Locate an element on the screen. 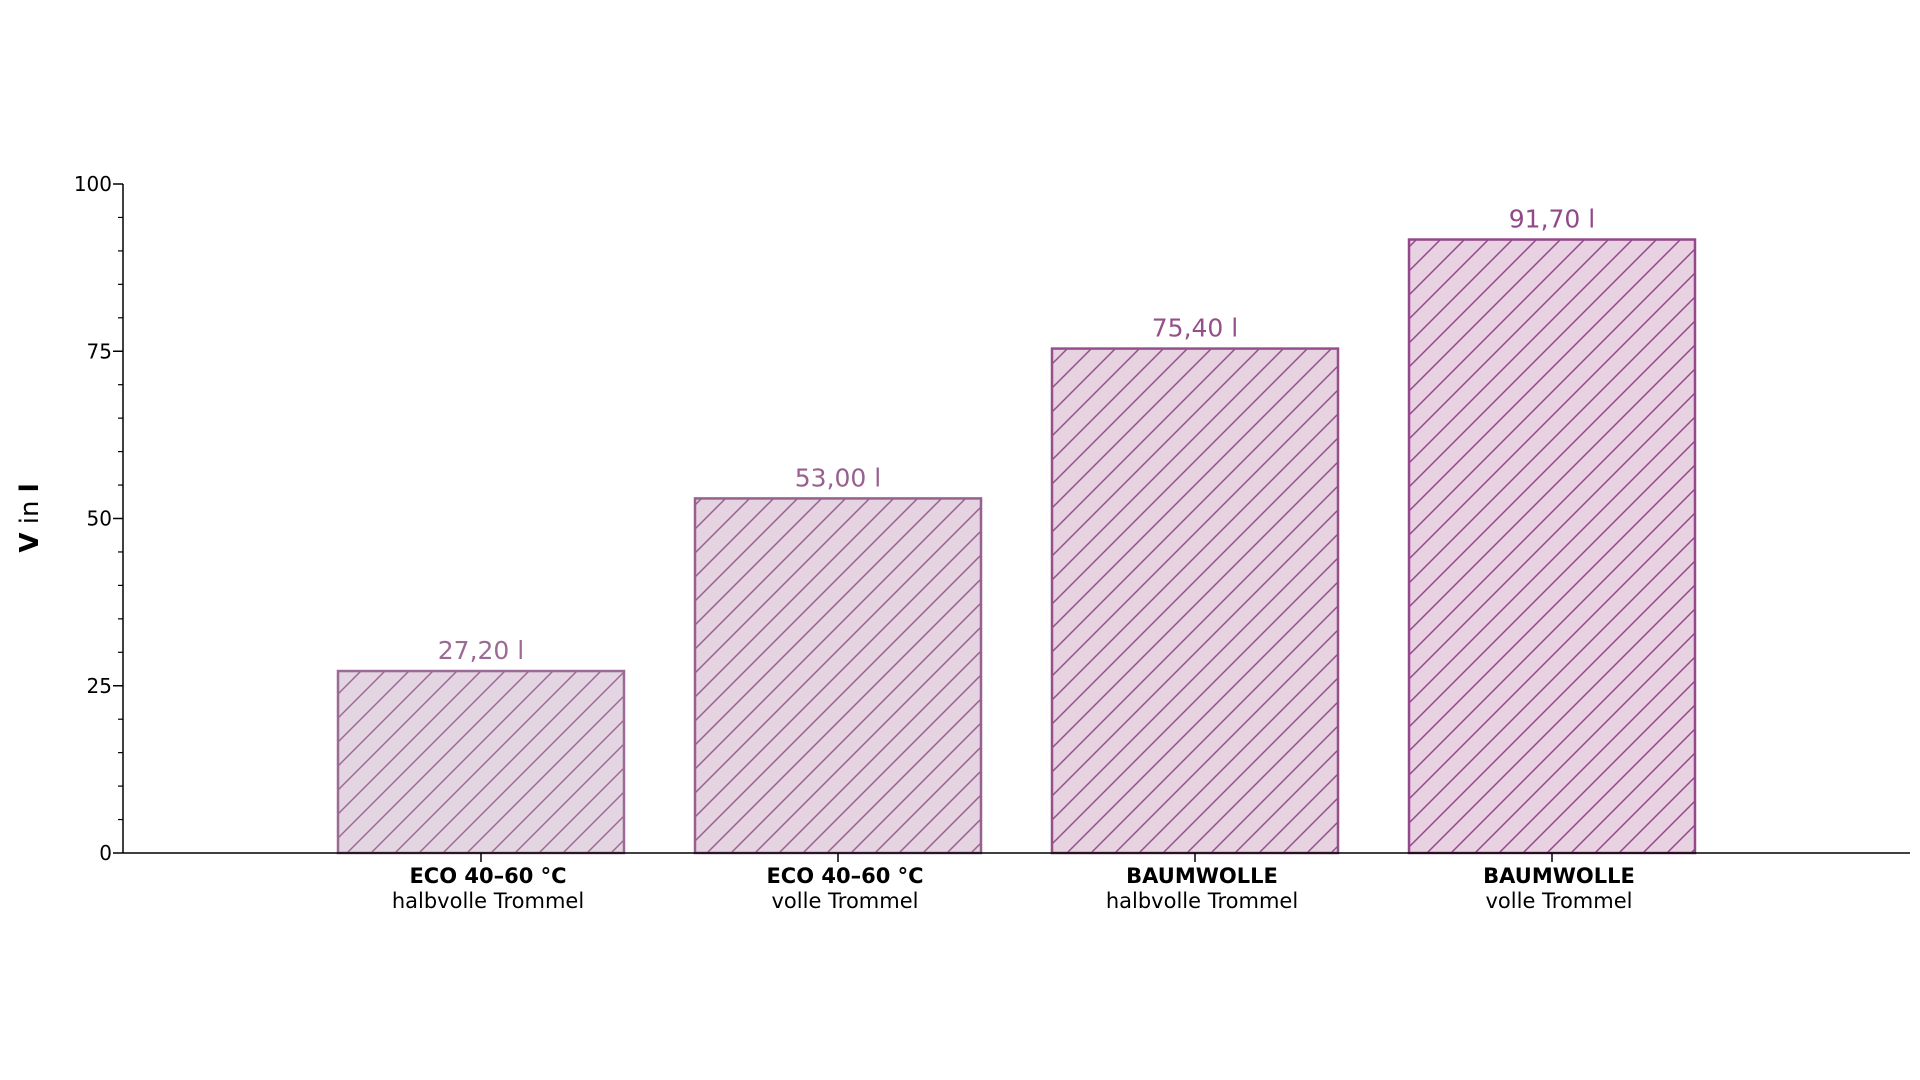 This screenshot has width=1920, height=1080. y-axis-label: V in l is located at coordinates (30, 517).